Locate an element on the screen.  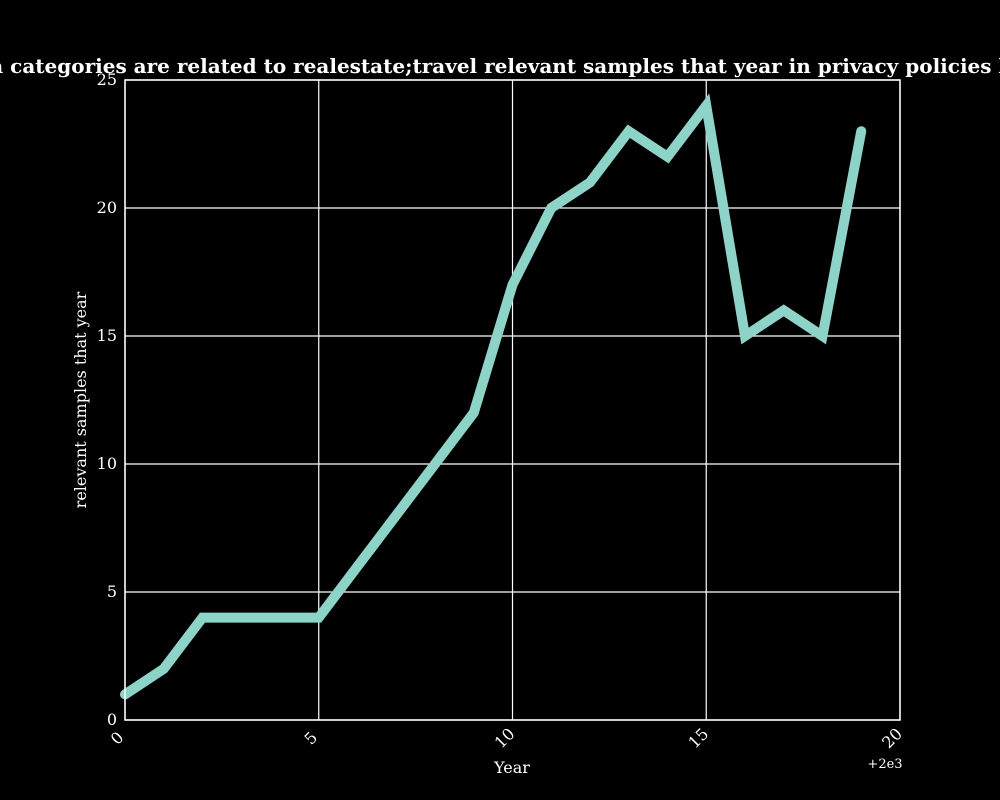
y-tick-label: 10 is located at coordinates (107, 463).